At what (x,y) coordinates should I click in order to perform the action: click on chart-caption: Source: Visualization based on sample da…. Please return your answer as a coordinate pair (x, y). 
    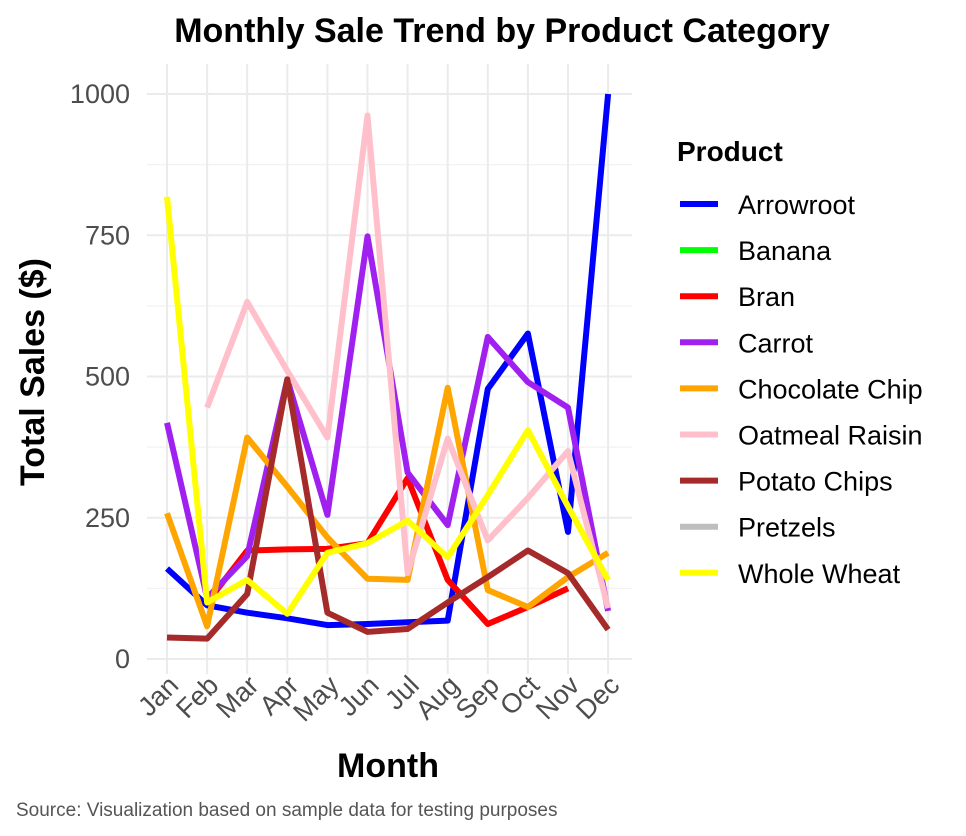
    Looking at the image, I should click on (286, 810).